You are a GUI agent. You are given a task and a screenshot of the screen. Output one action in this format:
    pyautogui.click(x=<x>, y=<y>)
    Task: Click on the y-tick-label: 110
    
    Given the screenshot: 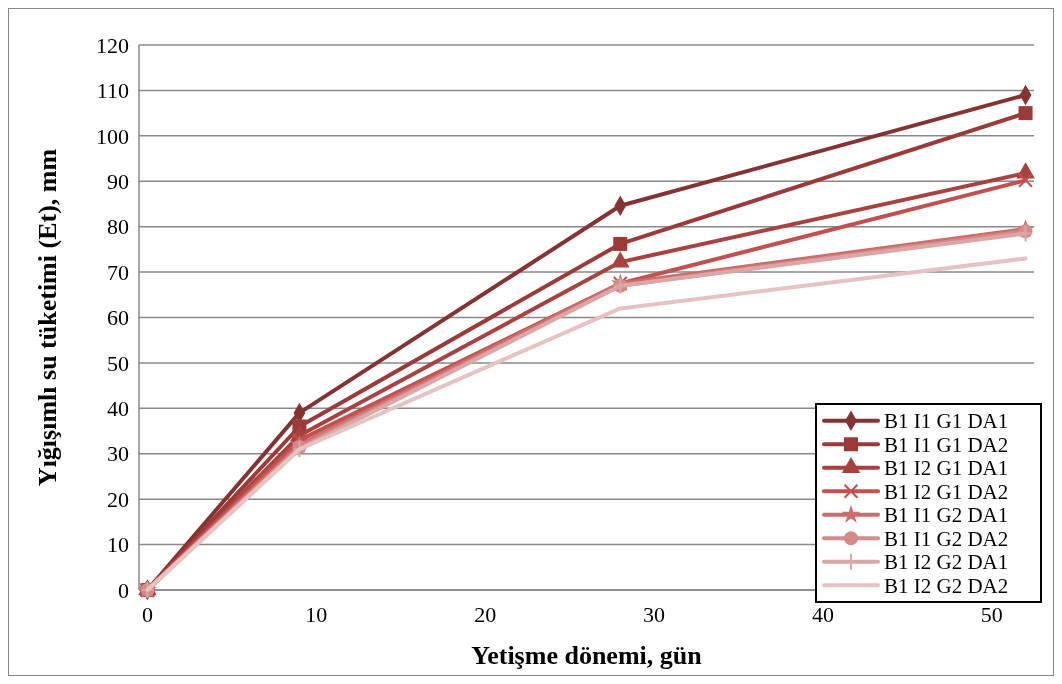 What is the action you would take?
    pyautogui.click(x=112, y=91)
    